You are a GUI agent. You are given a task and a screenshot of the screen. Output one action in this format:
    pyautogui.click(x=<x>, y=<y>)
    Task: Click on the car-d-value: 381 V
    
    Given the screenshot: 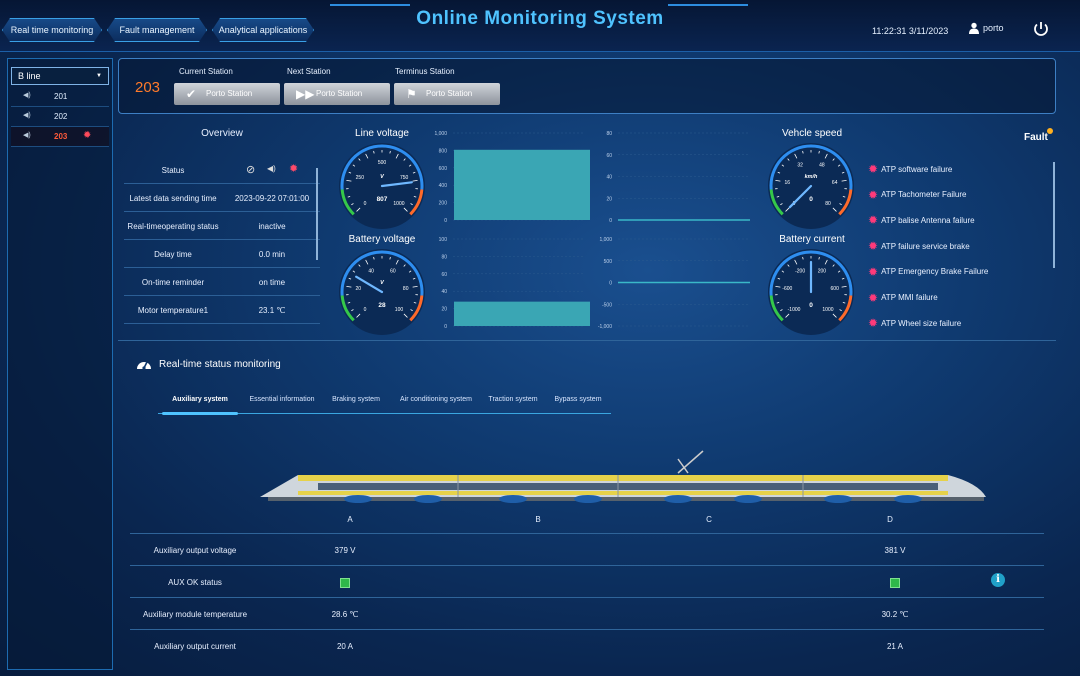 What is the action you would take?
    pyautogui.click(x=895, y=550)
    